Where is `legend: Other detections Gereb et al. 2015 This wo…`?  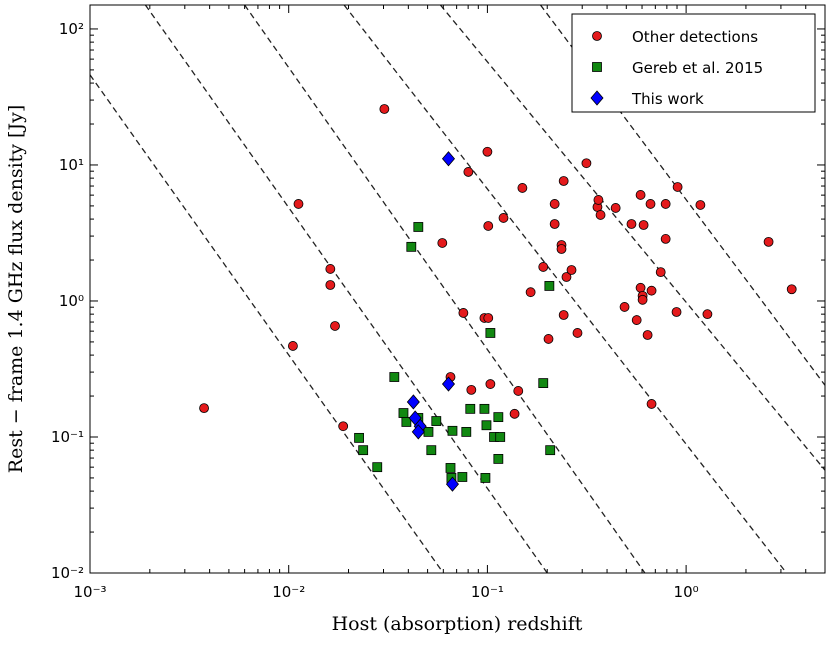 legend: Other detections Gereb et al. 2015 This wo… is located at coordinates (693, 63).